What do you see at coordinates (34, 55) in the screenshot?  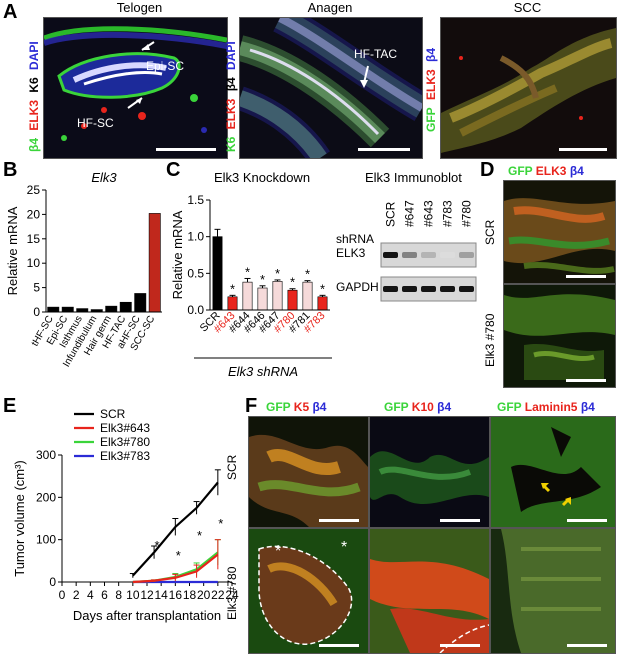 I see `stain-dapi: DAPI` at bounding box center [34, 55].